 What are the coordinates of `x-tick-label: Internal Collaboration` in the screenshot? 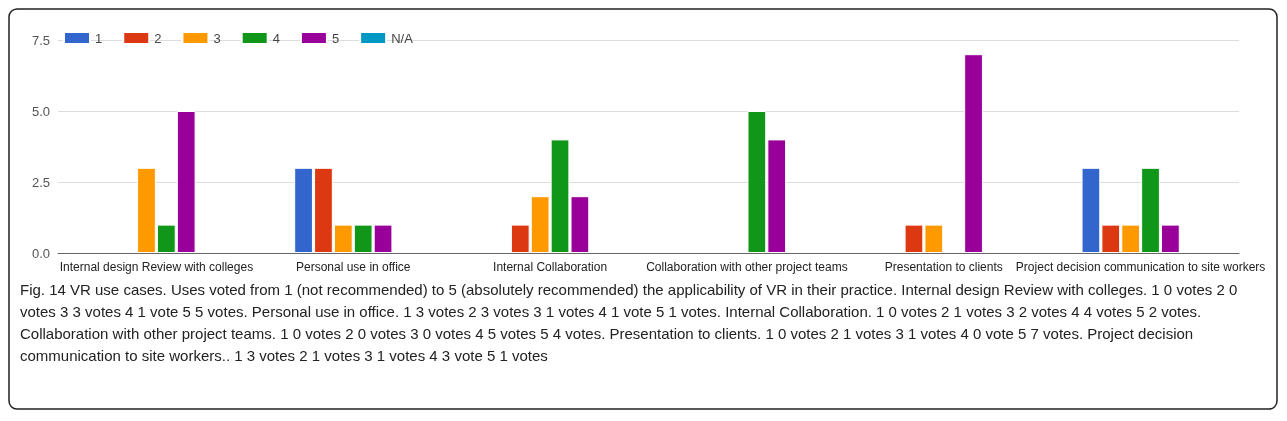 It's located at (550, 267).